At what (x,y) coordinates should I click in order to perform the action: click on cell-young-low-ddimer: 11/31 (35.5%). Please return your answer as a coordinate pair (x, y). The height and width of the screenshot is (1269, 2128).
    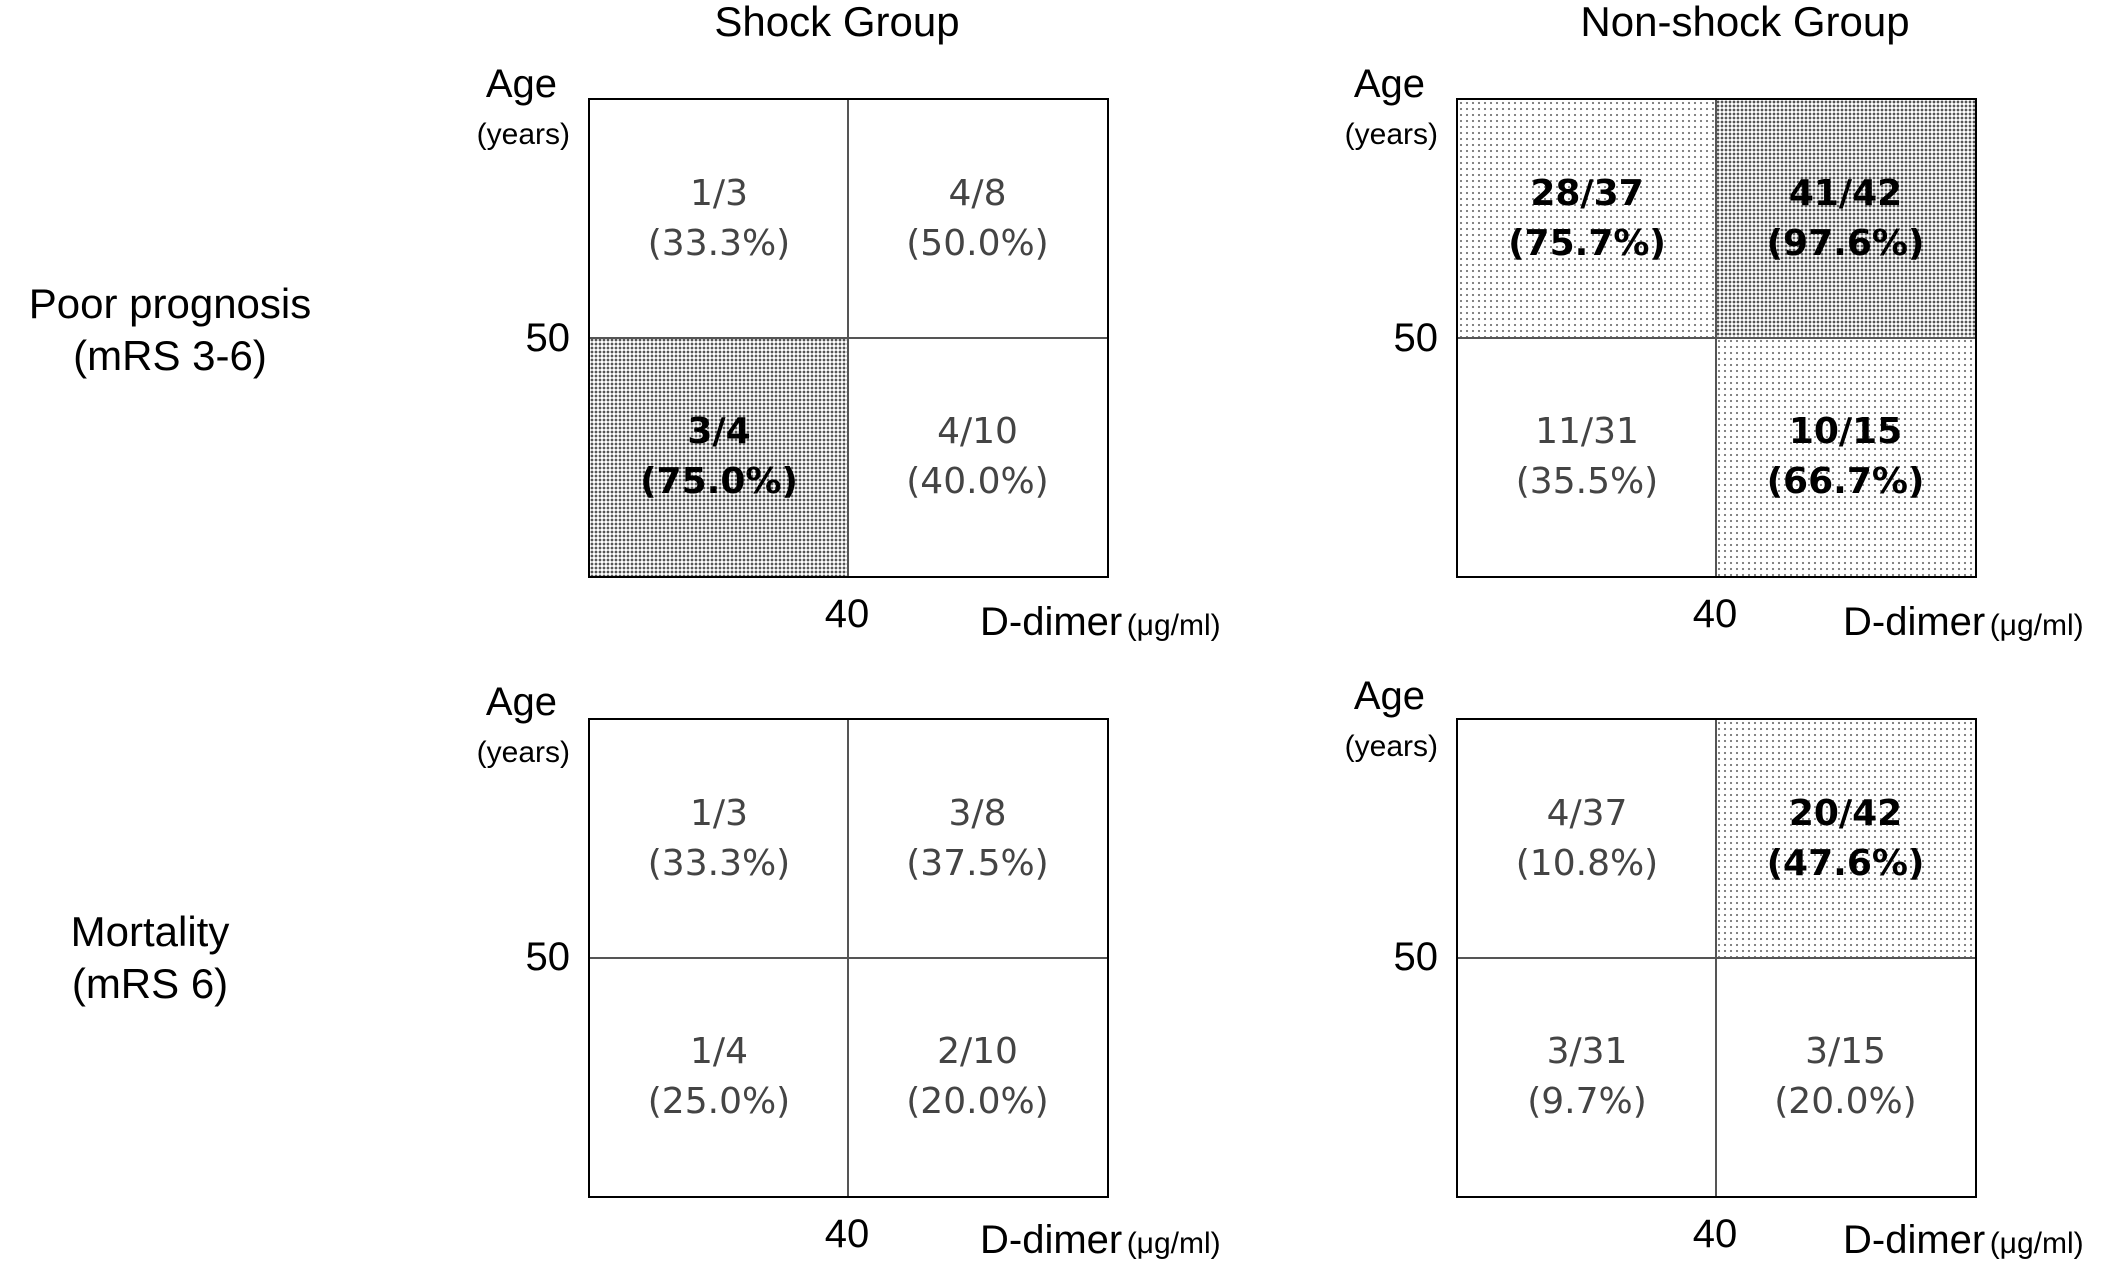
    Looking at the image, I should click on (1587, 457).